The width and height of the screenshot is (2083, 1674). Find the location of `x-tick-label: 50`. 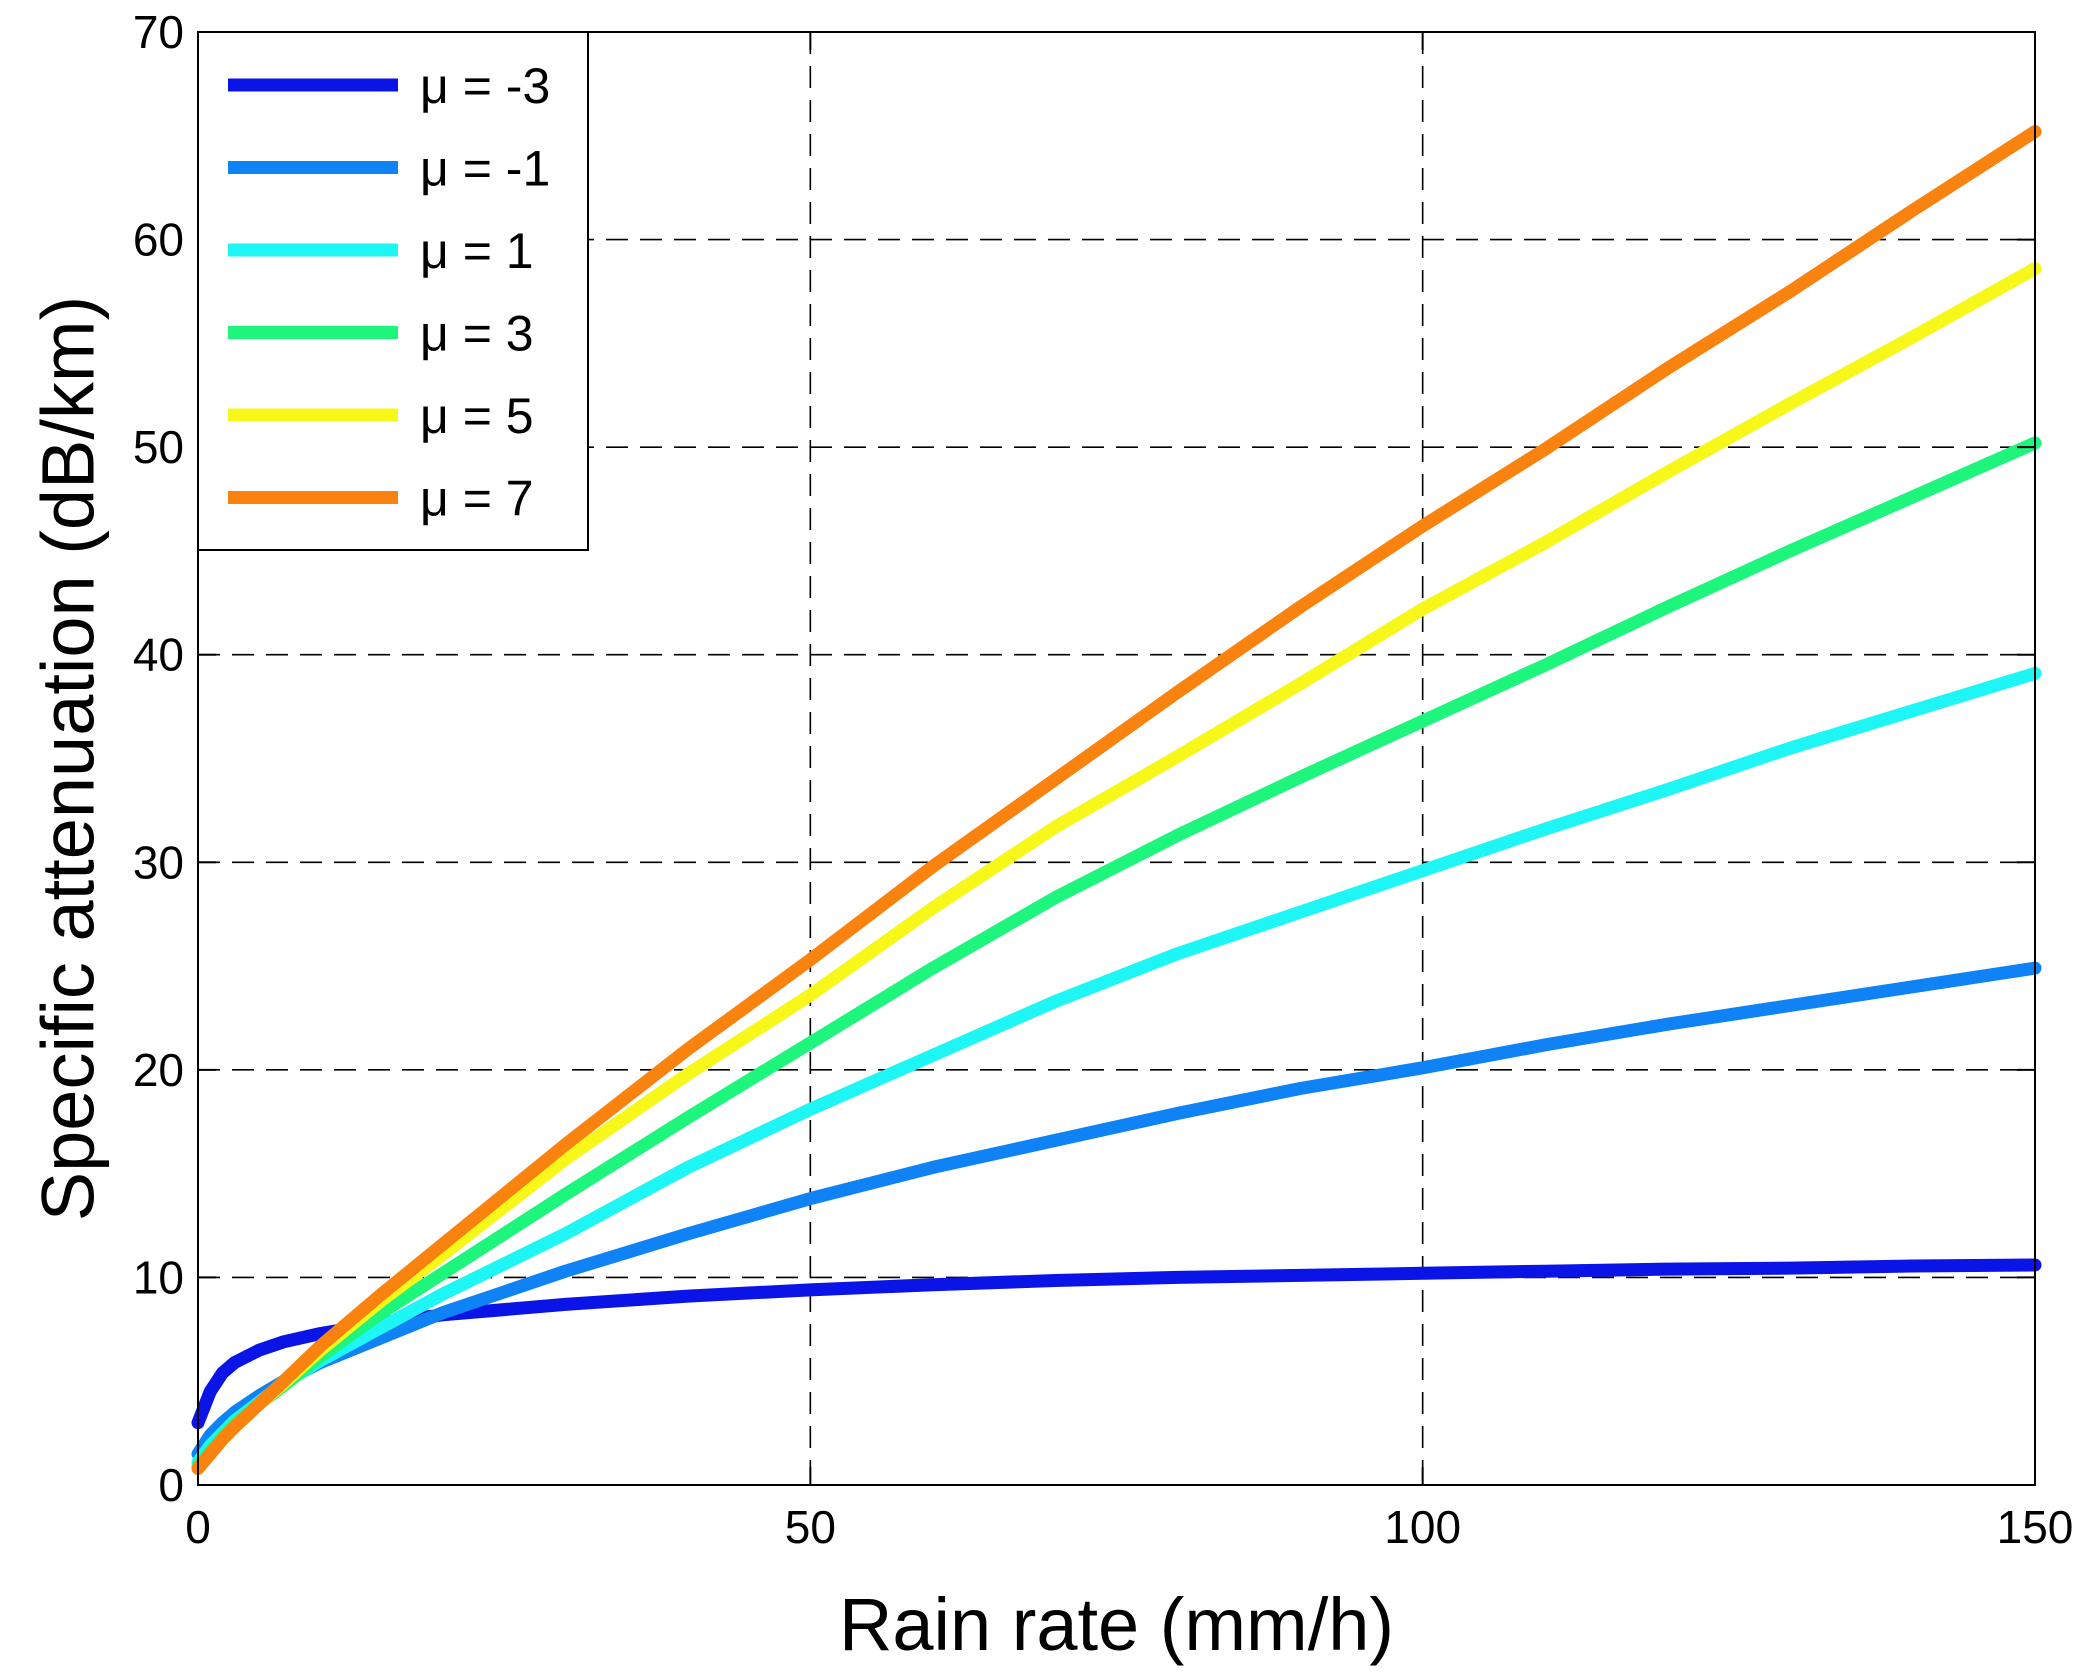

x-tick-label: 50 is located at coordinates (810, 1527).